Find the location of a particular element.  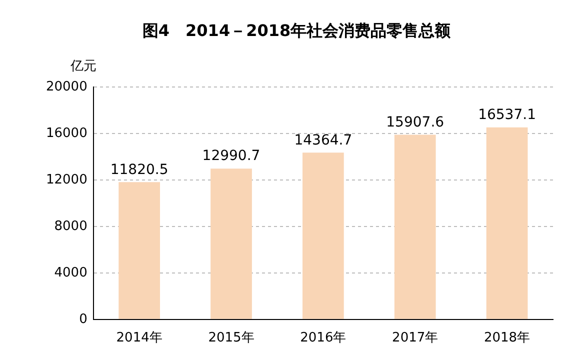

x-tick-label: 2018年 is located at coordinates (507, 338).